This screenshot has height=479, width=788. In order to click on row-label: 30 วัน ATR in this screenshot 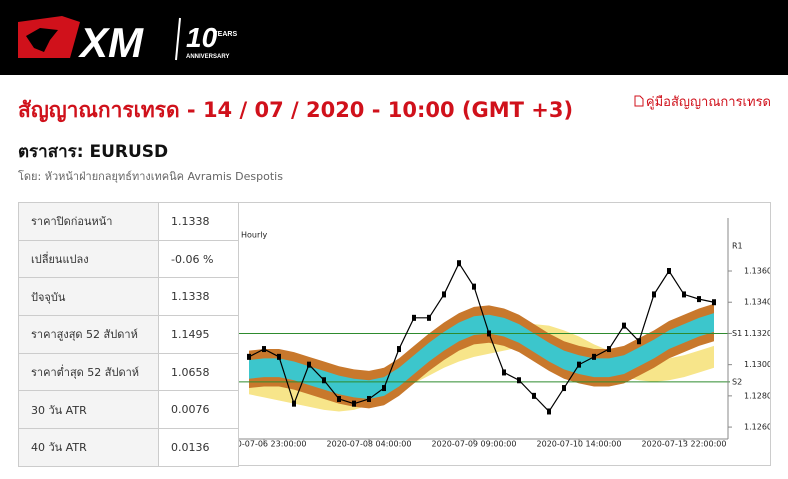, I will do `click(88, 410)`.